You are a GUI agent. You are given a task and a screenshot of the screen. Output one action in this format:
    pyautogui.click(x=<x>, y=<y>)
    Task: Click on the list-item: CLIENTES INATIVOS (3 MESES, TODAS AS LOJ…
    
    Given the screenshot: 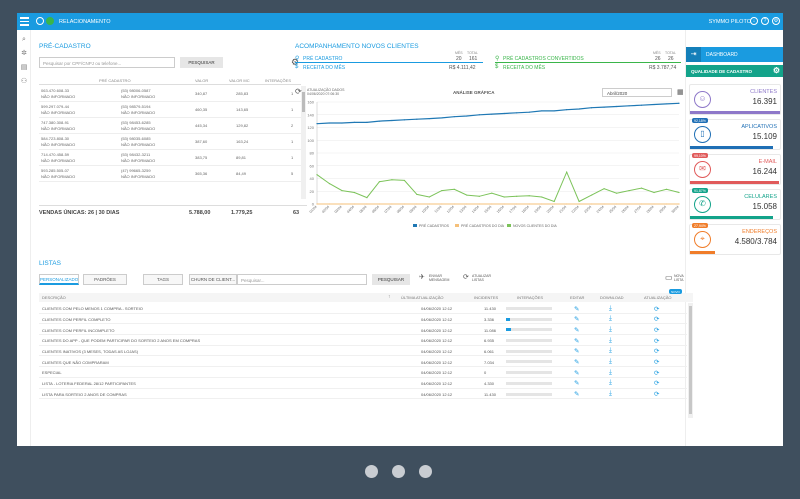 What is the action you would take?
    pyautogui.click(x=363, y=351)
    